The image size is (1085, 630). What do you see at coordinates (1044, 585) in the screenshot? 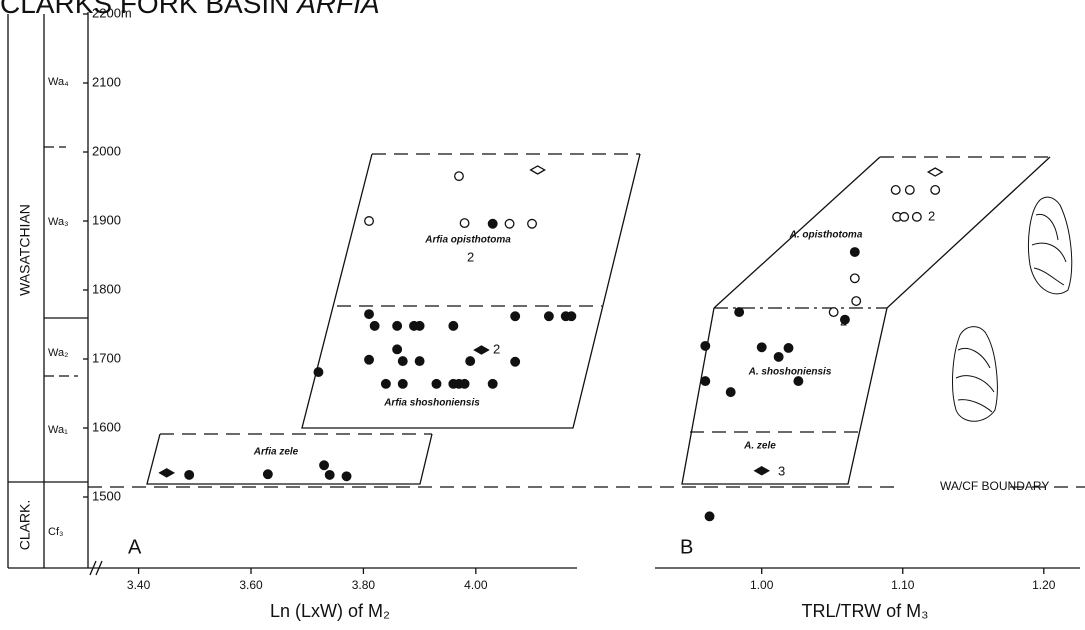
I see `x-tick-label: 1.20` at bounding box center [1044, 585].